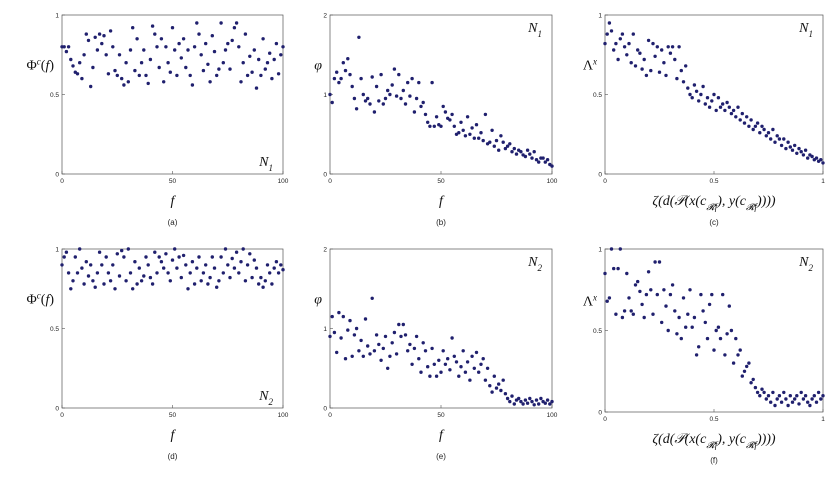 The image size is (830, 482). What do you see at coordinates (714, 203) in the screenshot?
I see `x-axis-label: ζ(d(𝒫(x(c𝓡f), y(c𝓡f))))` at bounding box center [714, 203].